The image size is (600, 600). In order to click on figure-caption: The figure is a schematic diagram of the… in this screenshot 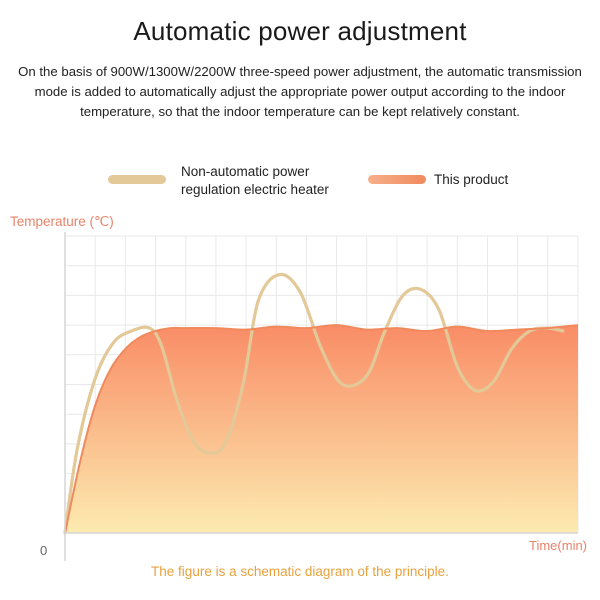, I will do `click(300, 571)`.